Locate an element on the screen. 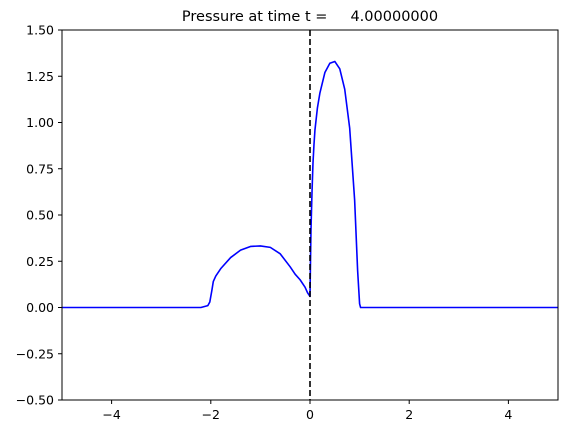 The width and height of the screenshot is (568, 433). y-tick-label: 1.50 is located at coordinates (40, 30).